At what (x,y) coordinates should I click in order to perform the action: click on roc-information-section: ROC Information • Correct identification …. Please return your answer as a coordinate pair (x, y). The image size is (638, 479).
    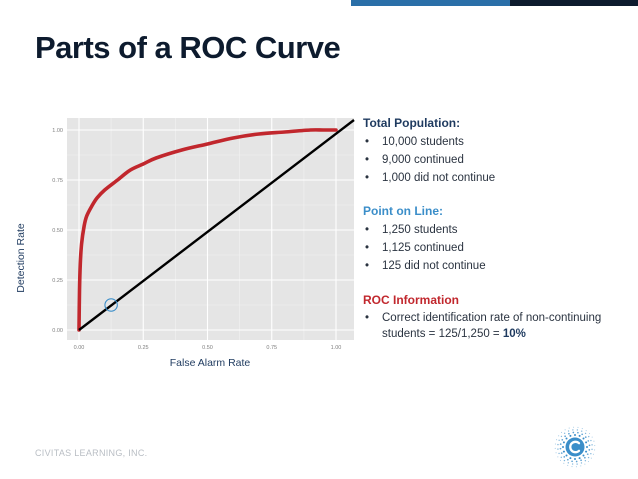
    Looking at the image, I should click on (485, 317).